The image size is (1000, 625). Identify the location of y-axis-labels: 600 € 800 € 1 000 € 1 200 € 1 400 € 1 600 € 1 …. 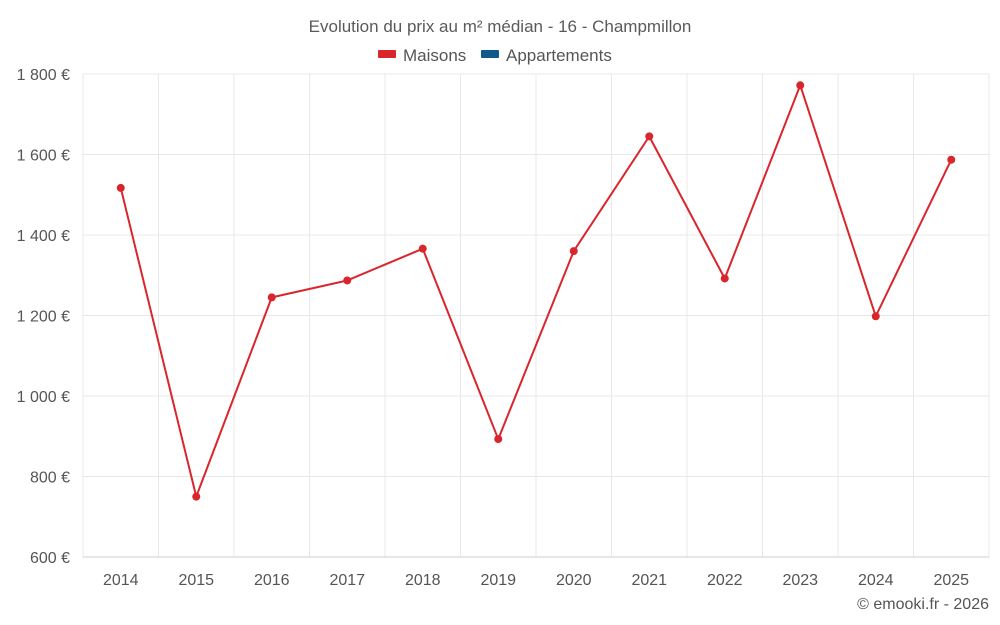
(43, 317).